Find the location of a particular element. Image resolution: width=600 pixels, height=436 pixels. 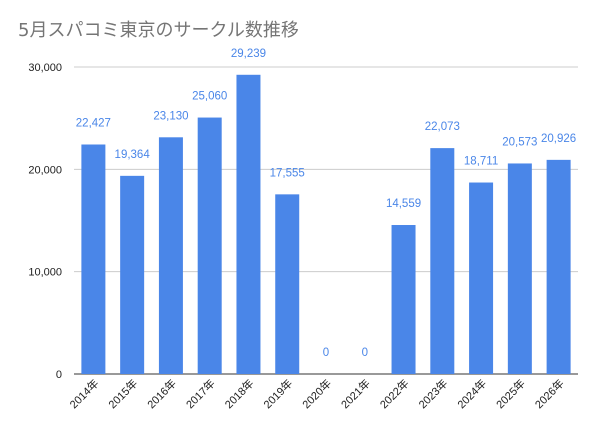

x-tick-label: 2026年 is located at coordinates (549, 393).